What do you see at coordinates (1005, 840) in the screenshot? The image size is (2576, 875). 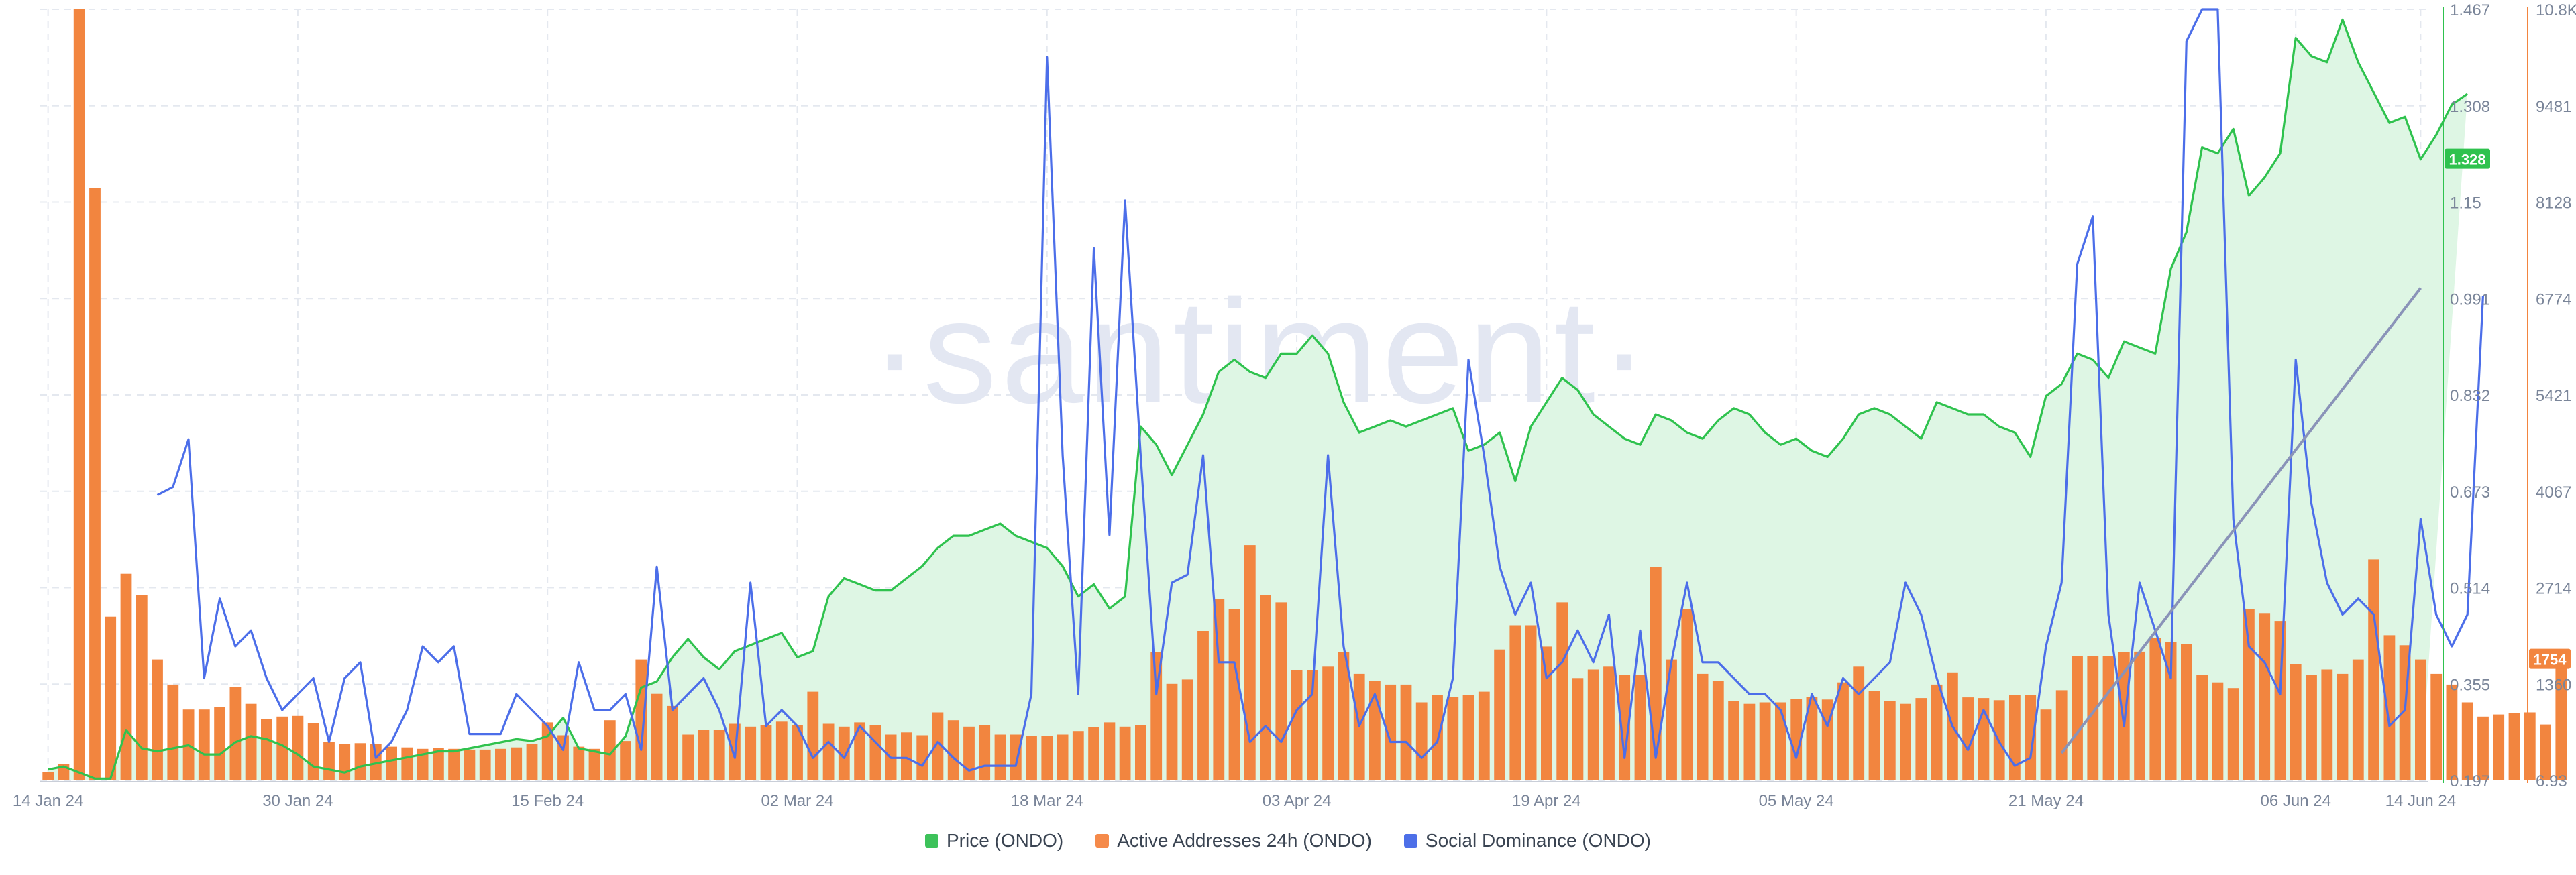 I see `legend-label-price: Price (ONDO)` at bounding box center [1005, 840].